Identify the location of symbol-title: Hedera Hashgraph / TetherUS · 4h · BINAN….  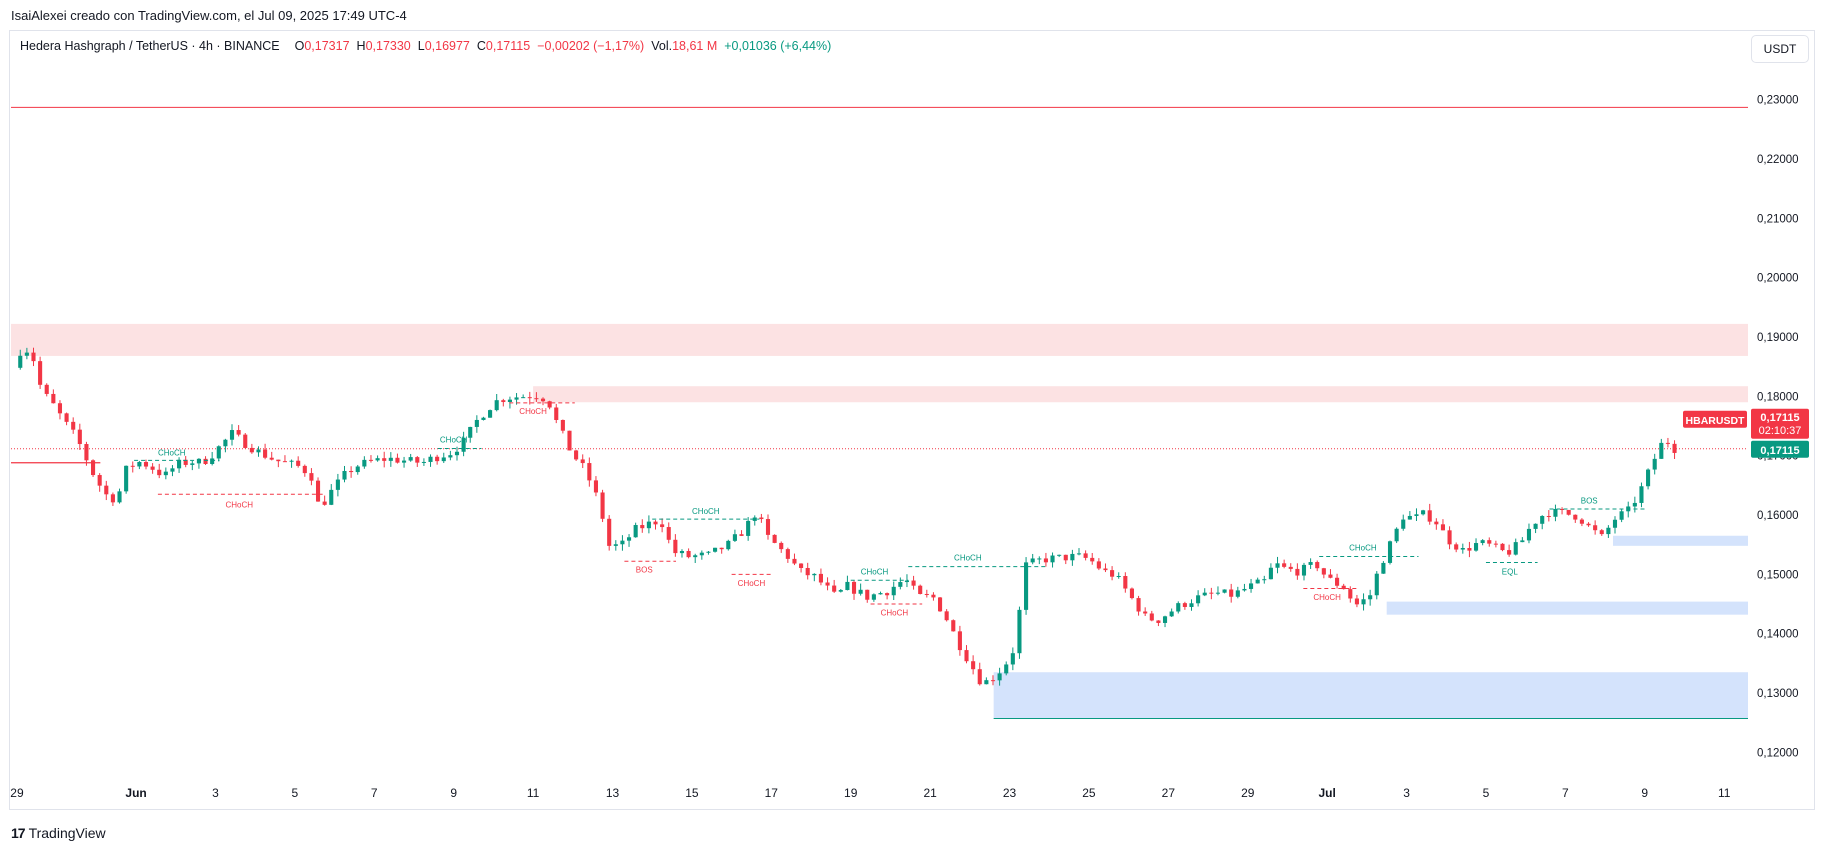
(150, 46).